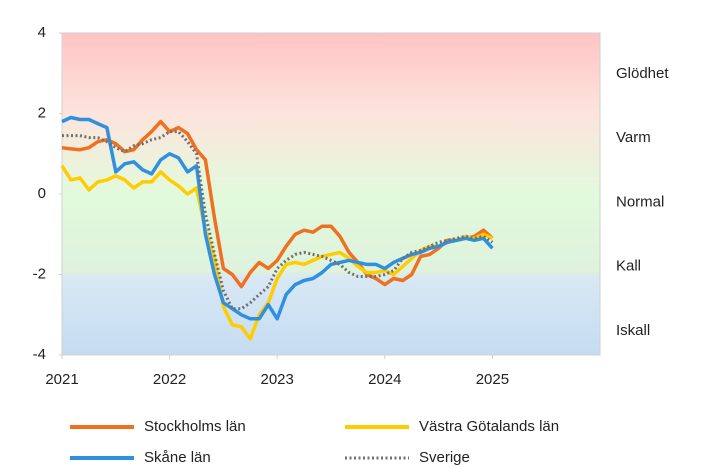 Image resolution: width=713 pixels, height=467 pixels. What do you see at coordinates (195, 426) in the screenshot?
I see `legend-label: Stockholms län` at bounding box center [195, 426].